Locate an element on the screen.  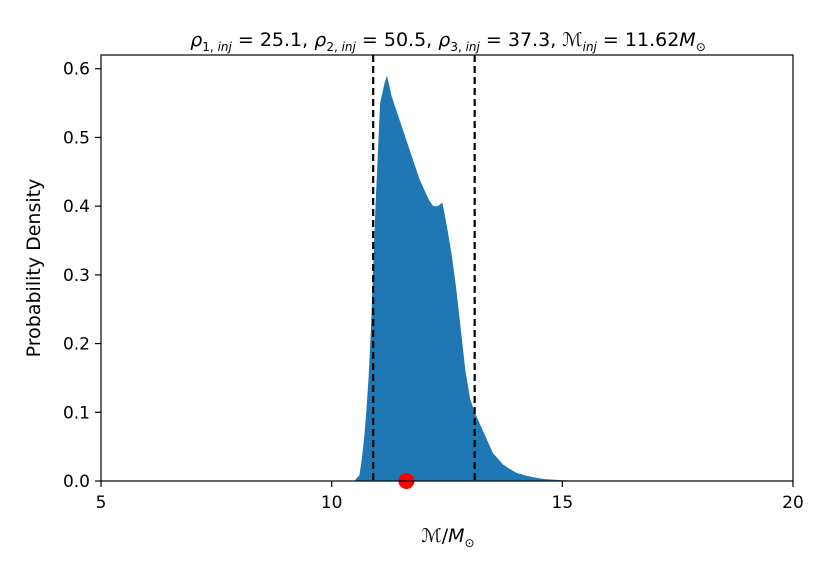
x-tick-label: 20 is located at coordinates (793, 503).